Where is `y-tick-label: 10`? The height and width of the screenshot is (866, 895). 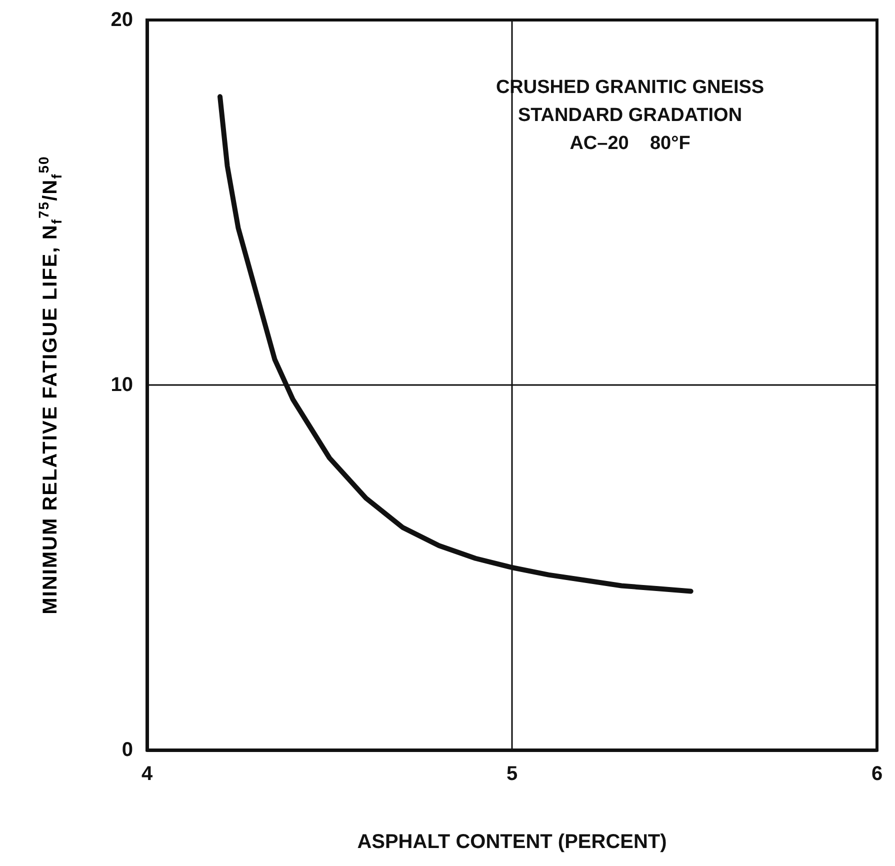 y-tick-label: 10 is located at coordinates (121, 385).